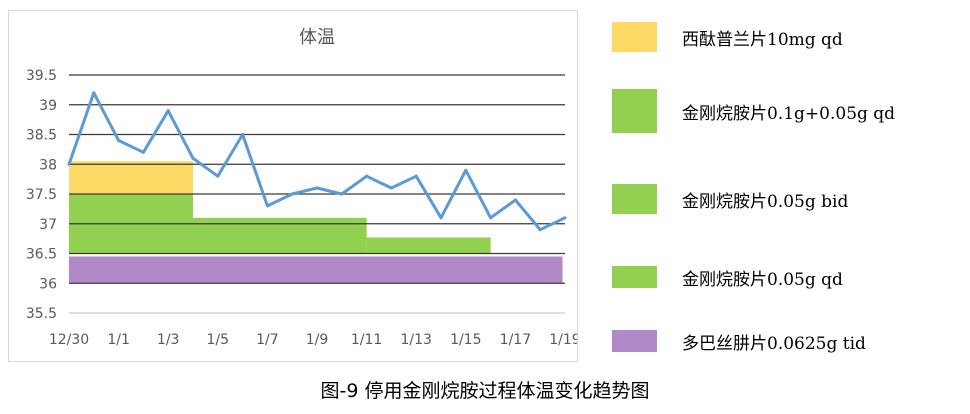 The width and height of the screenshot is (970, 414). What do you see at coordinates (634, 277) in the screenshot?
I see `legend-swatch-amantadine-qd` at bounding box center [634, 277].